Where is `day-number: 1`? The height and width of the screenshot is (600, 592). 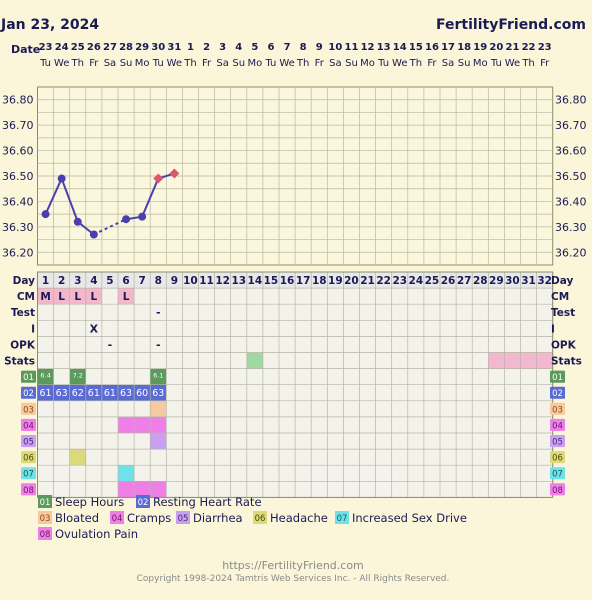
day-number: 1 is located at coordinates (45, 281).